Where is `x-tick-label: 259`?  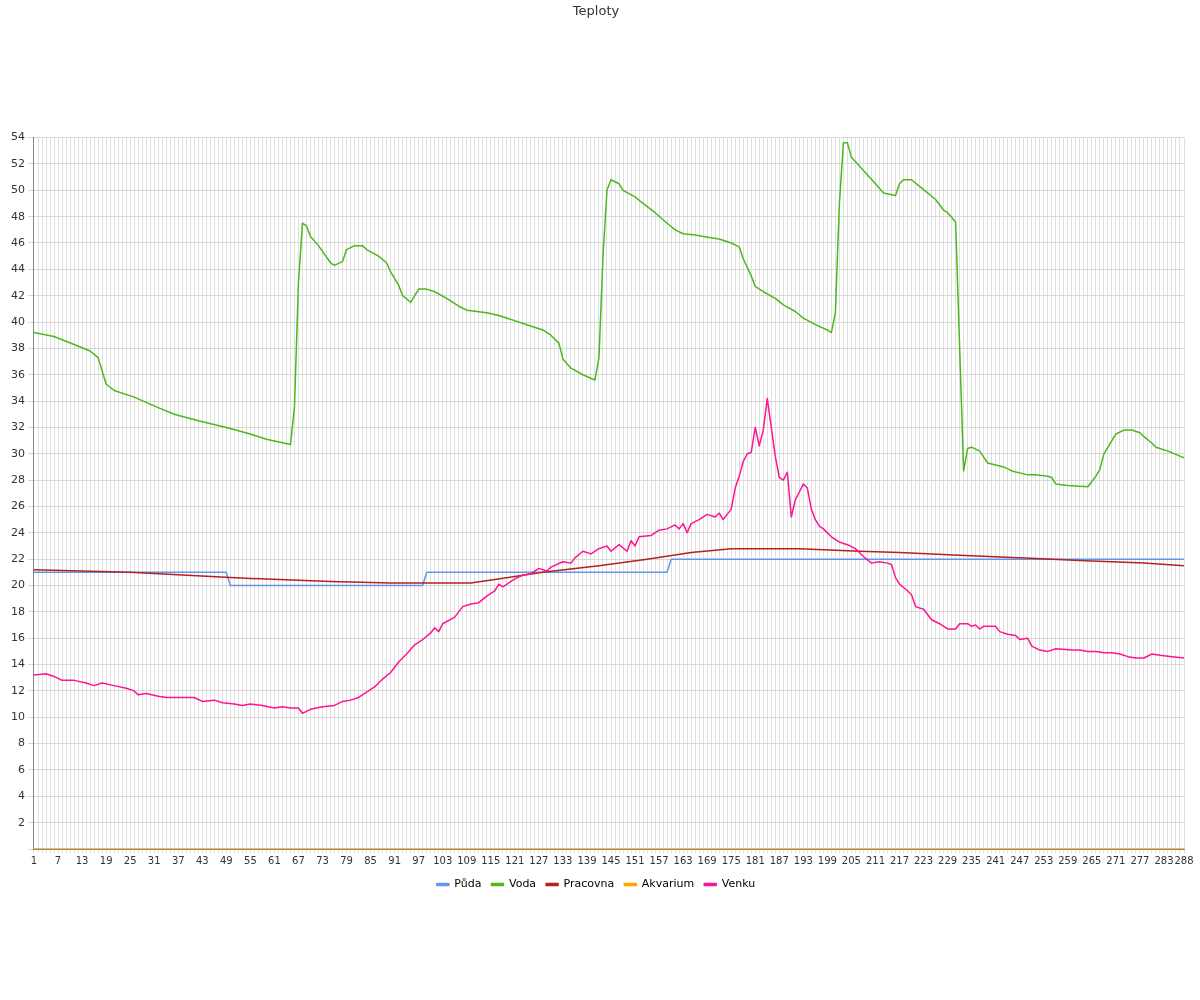 x-tick-label: 259 is located at coordinates (1068, 860).